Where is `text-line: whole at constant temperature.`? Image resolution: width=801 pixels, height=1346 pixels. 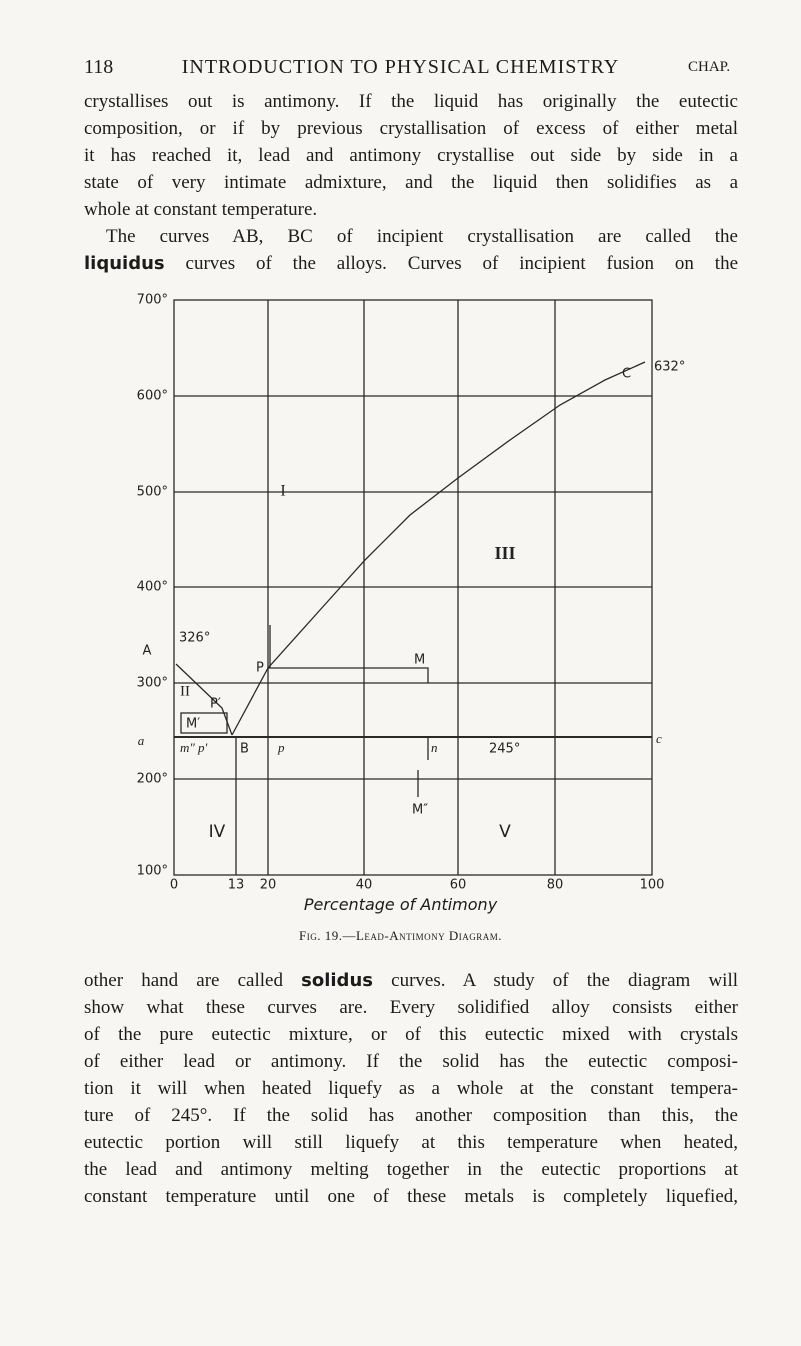
text-line: whole at constant temperature. is located at coordinates (201, 209).